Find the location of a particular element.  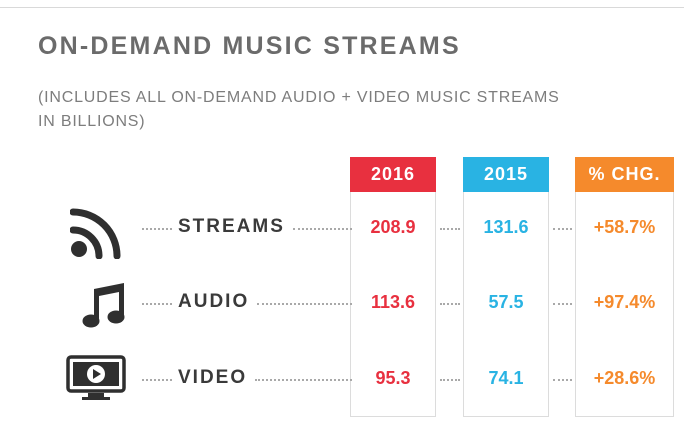

row-label-video: VIDEO is located at coordinates (213, 377).